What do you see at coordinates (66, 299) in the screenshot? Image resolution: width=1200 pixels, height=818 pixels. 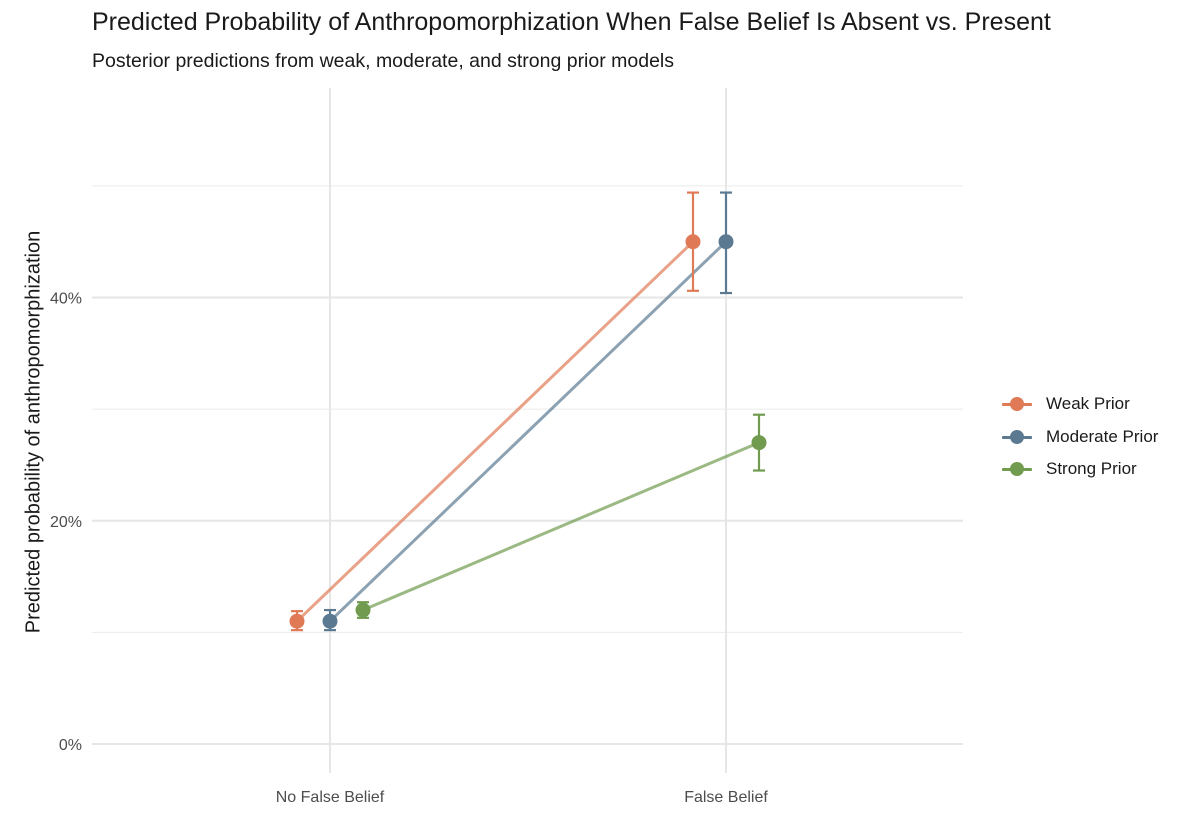 I see `y-tick-label: 40%` at bounding box center [66, 299].